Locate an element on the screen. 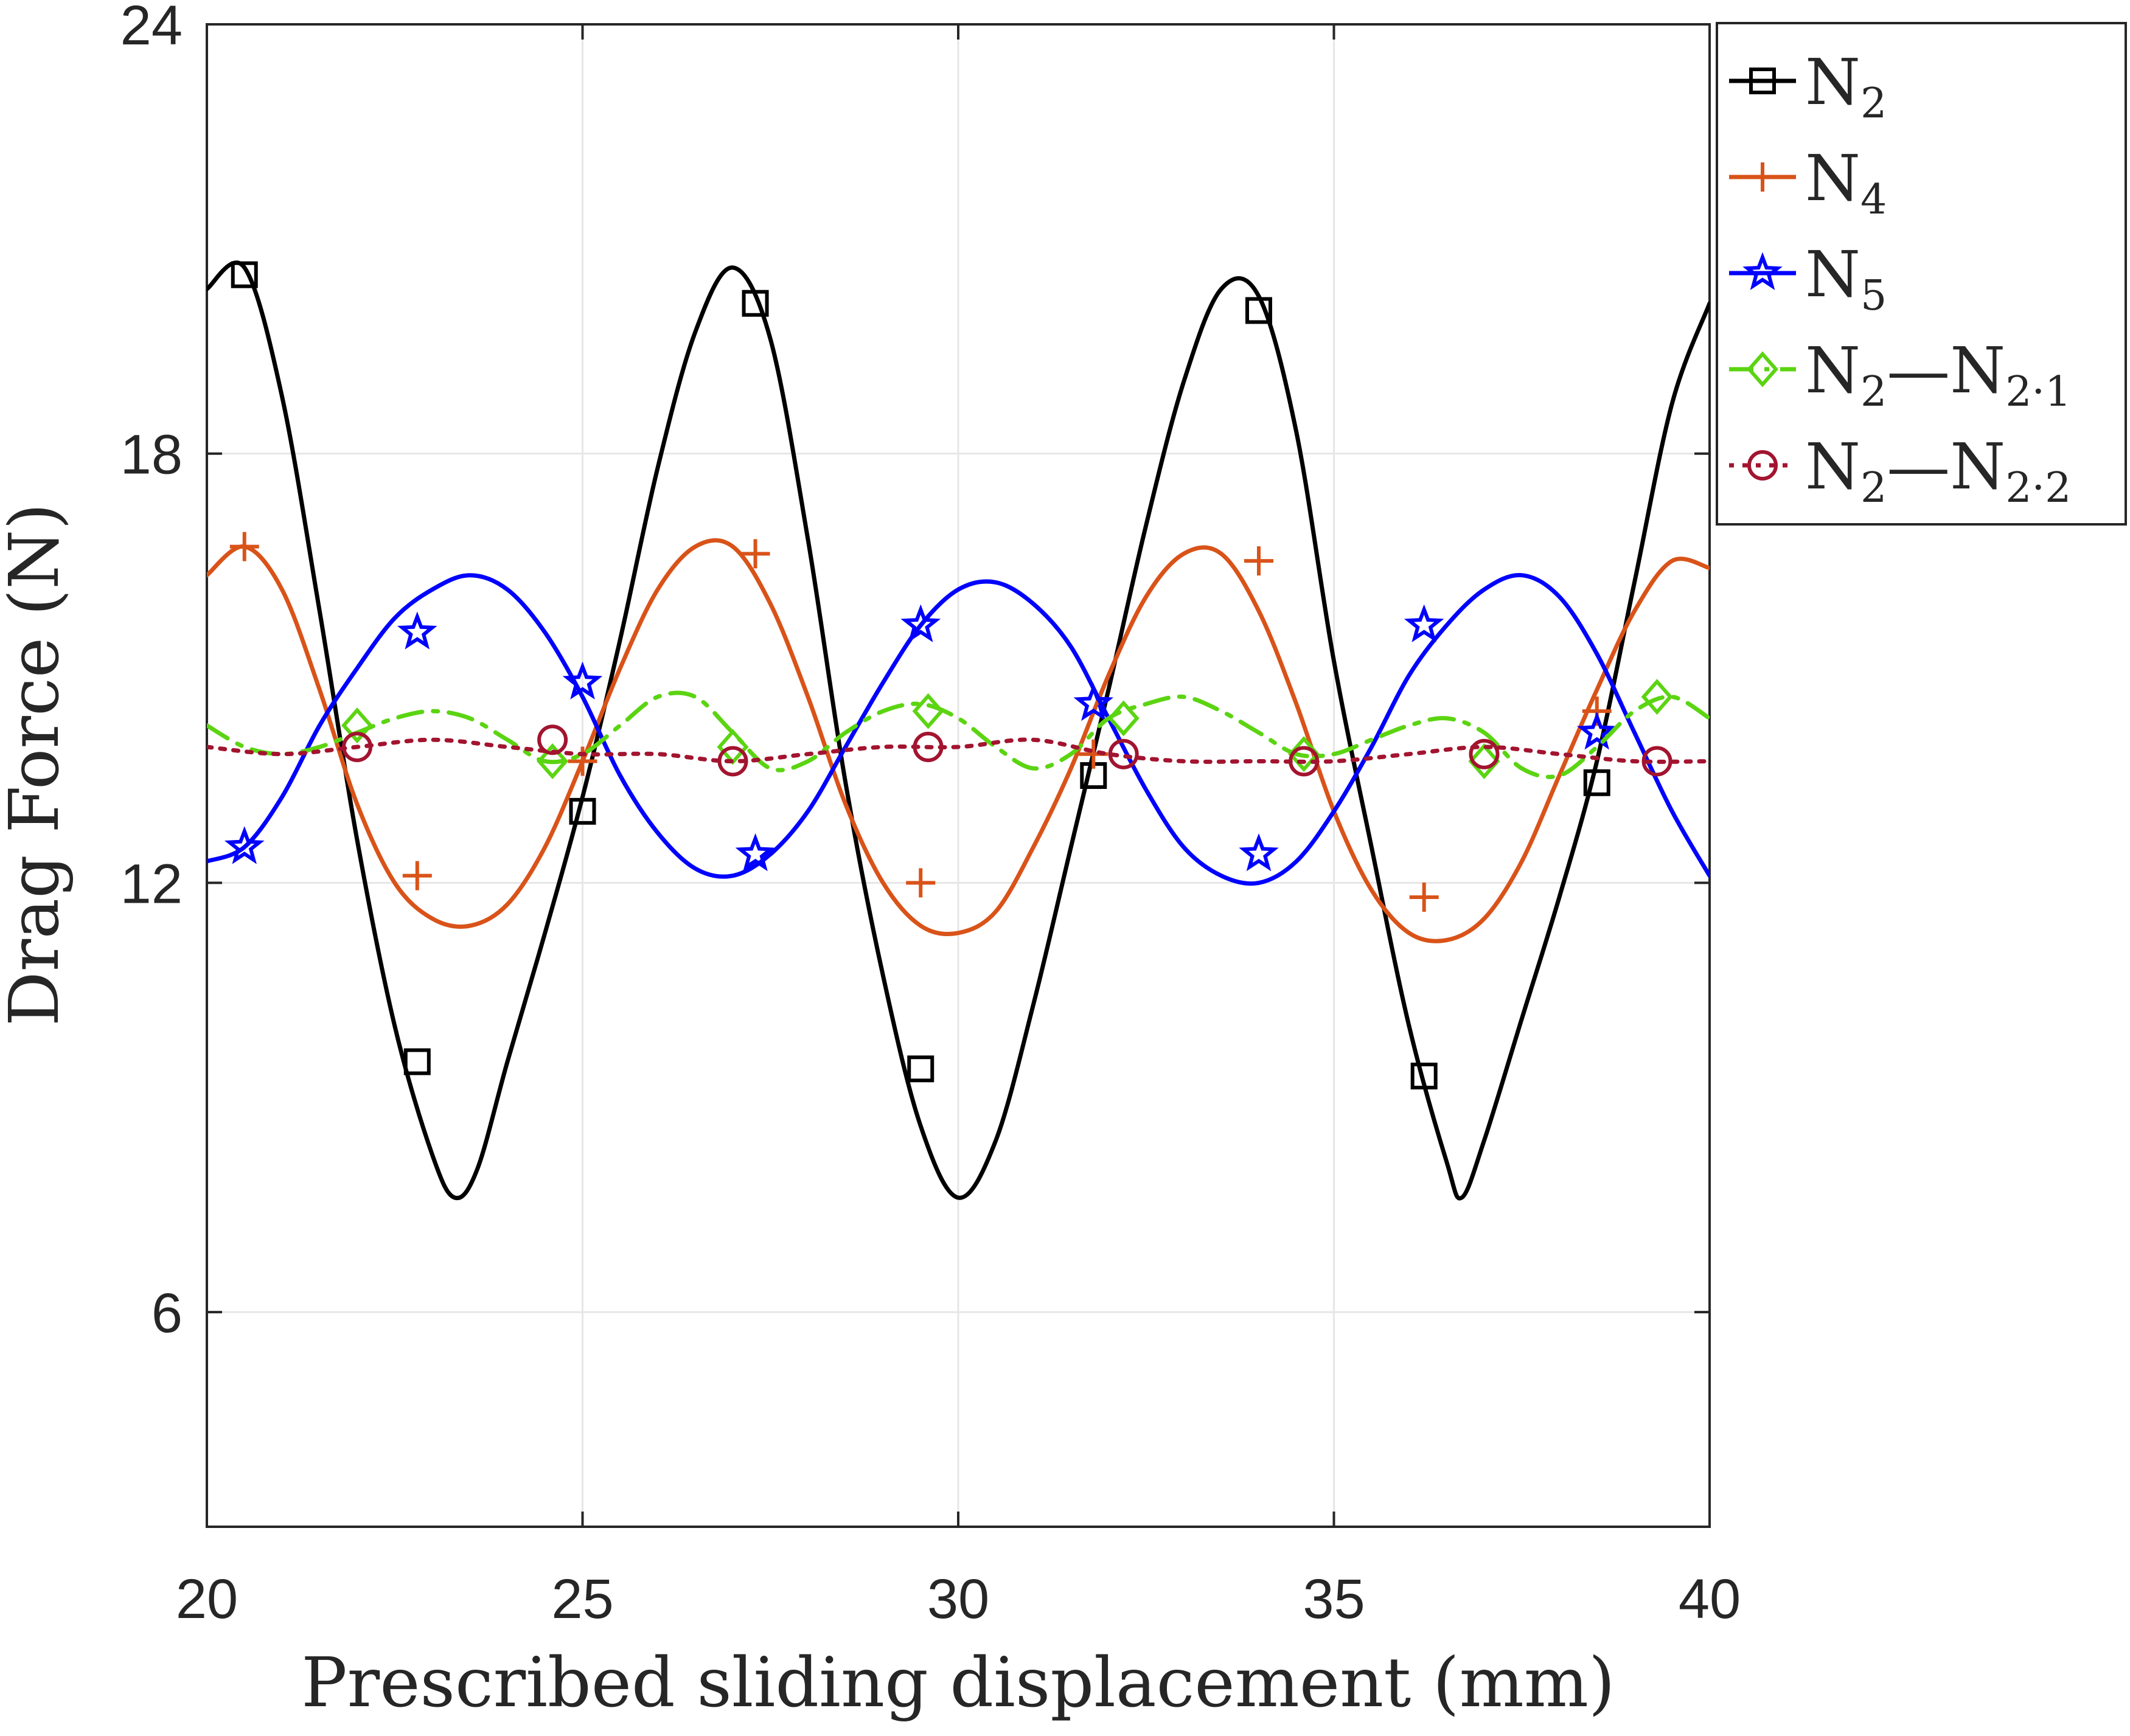  legend-label-sub-3: 5 is located at coordinates (1873, 296).